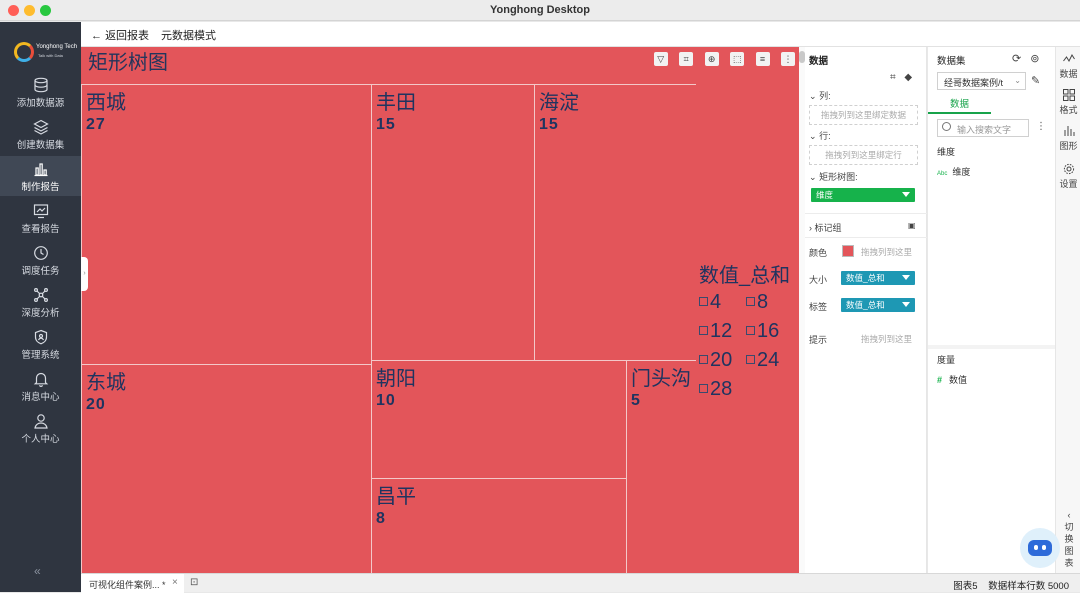  I want to click on dataset-select: 经哥数据案例/t ⌄, so click(981, 81).